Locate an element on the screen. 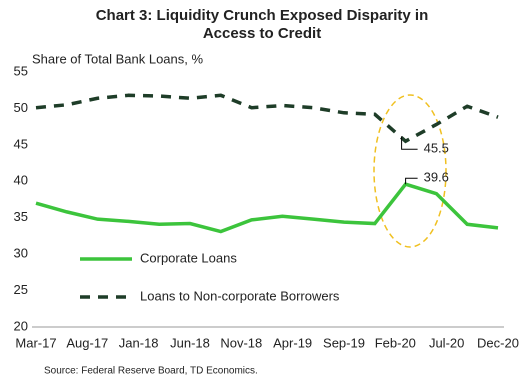 This screenshot has height=390, width=519. y-tick-label: 50 is located at coordinates (21, 107).